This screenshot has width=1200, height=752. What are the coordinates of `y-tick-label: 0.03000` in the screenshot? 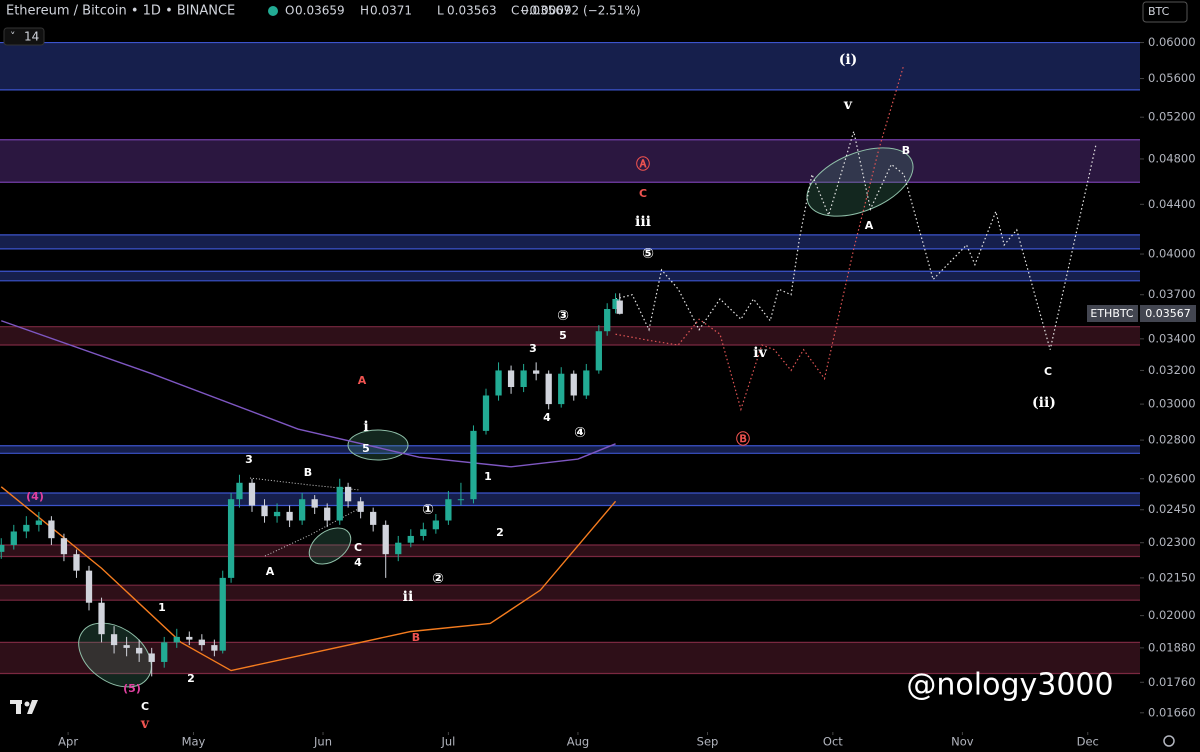 It's located at (1172, 404).